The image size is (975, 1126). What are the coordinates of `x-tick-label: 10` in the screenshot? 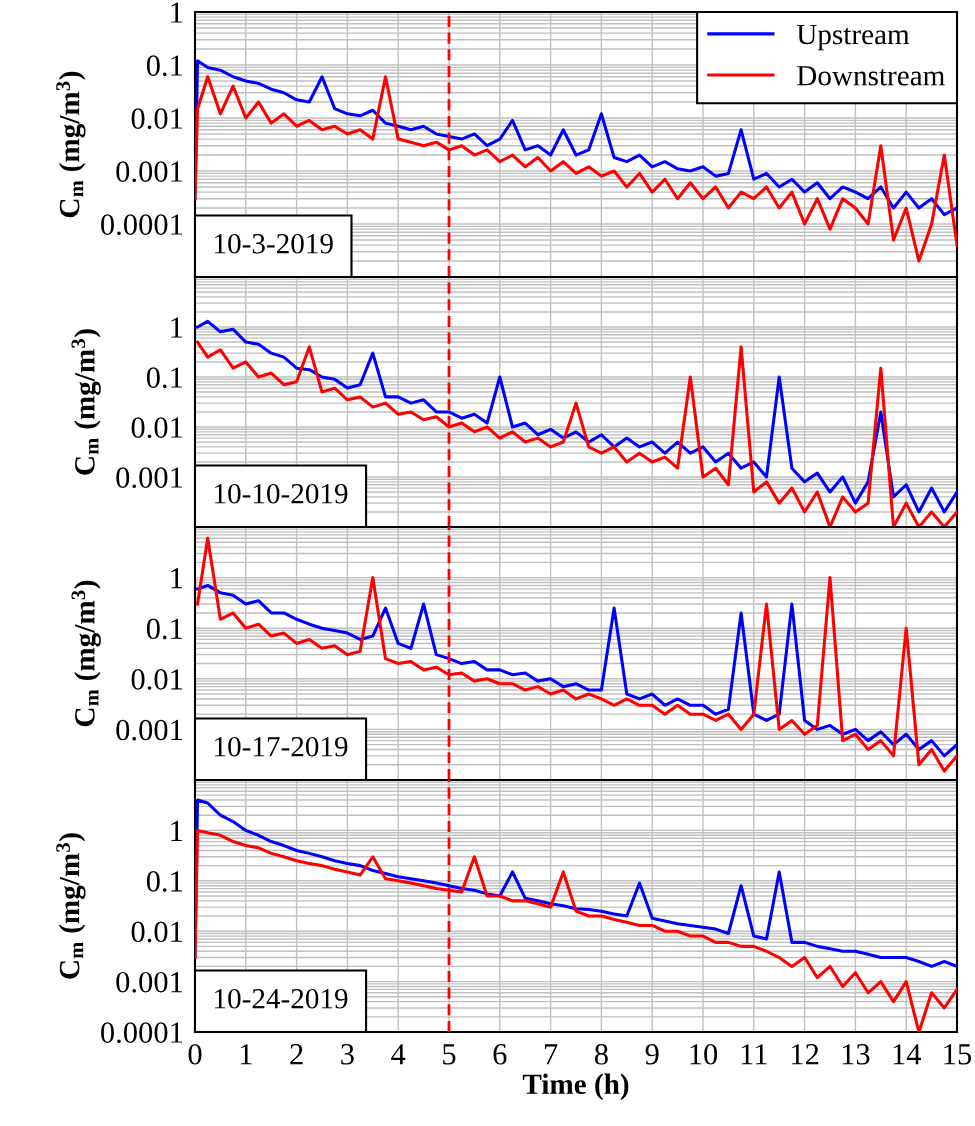 It's located at (704, 1054).